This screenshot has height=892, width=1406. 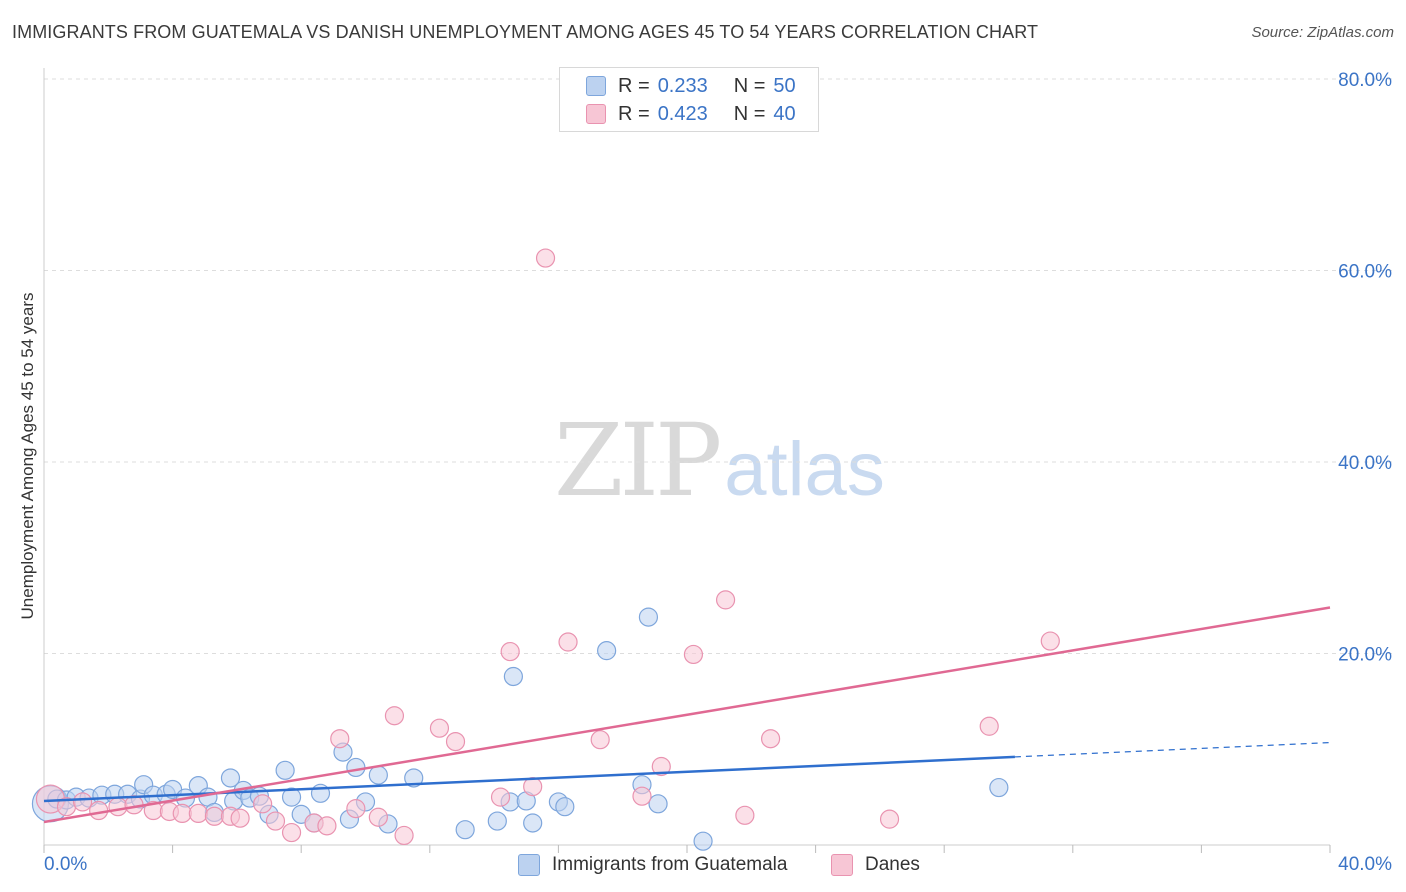 I want to click on bottom-legend-label: Danes, so click(x=892, y=864).